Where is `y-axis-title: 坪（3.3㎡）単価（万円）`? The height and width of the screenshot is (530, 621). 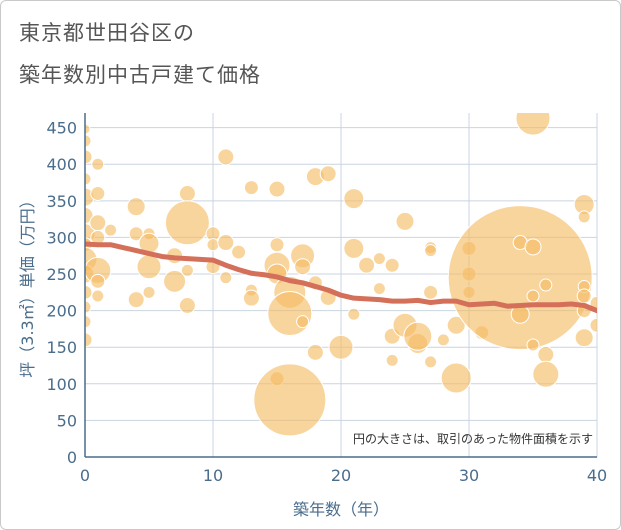
y-axis-title: 坪（3.3㎡）単価（万円） is located at coordinates (27, 284).